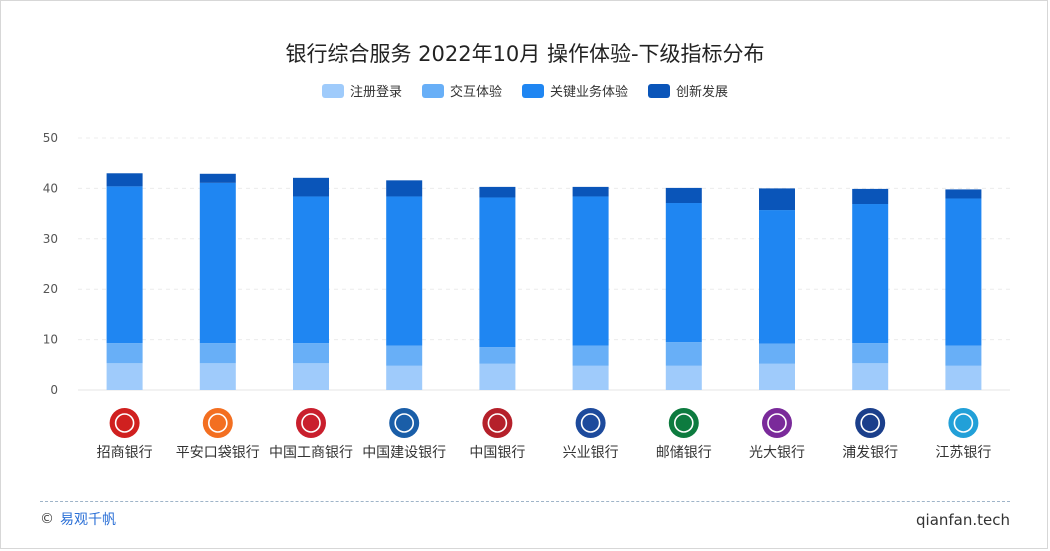 The height and width of the screenshot is (551, 1050). Describe the element at coordinates (218, 453) in the screenshot. I see `x-tick-label: 平安口袋银行` at that location.